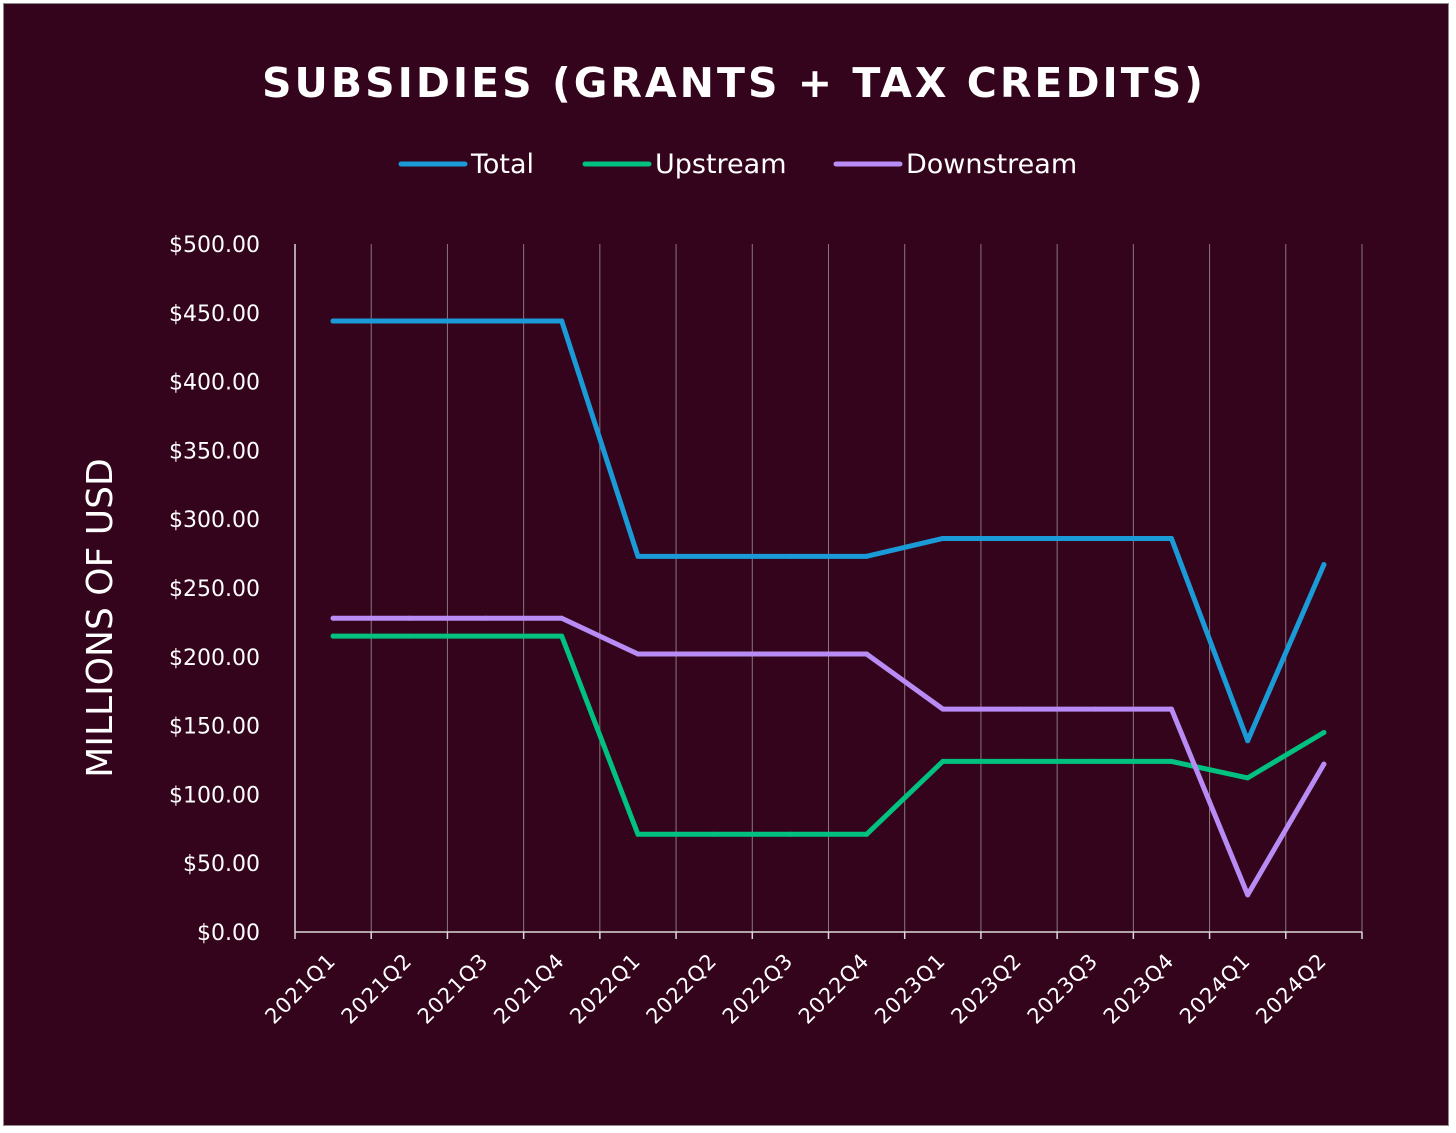 The image size is (1456, 1133). What do you see at coordinates (228, 933) in the screenshot?
I see `y-tick-label: $0.00` at bounding box center [228, 933].